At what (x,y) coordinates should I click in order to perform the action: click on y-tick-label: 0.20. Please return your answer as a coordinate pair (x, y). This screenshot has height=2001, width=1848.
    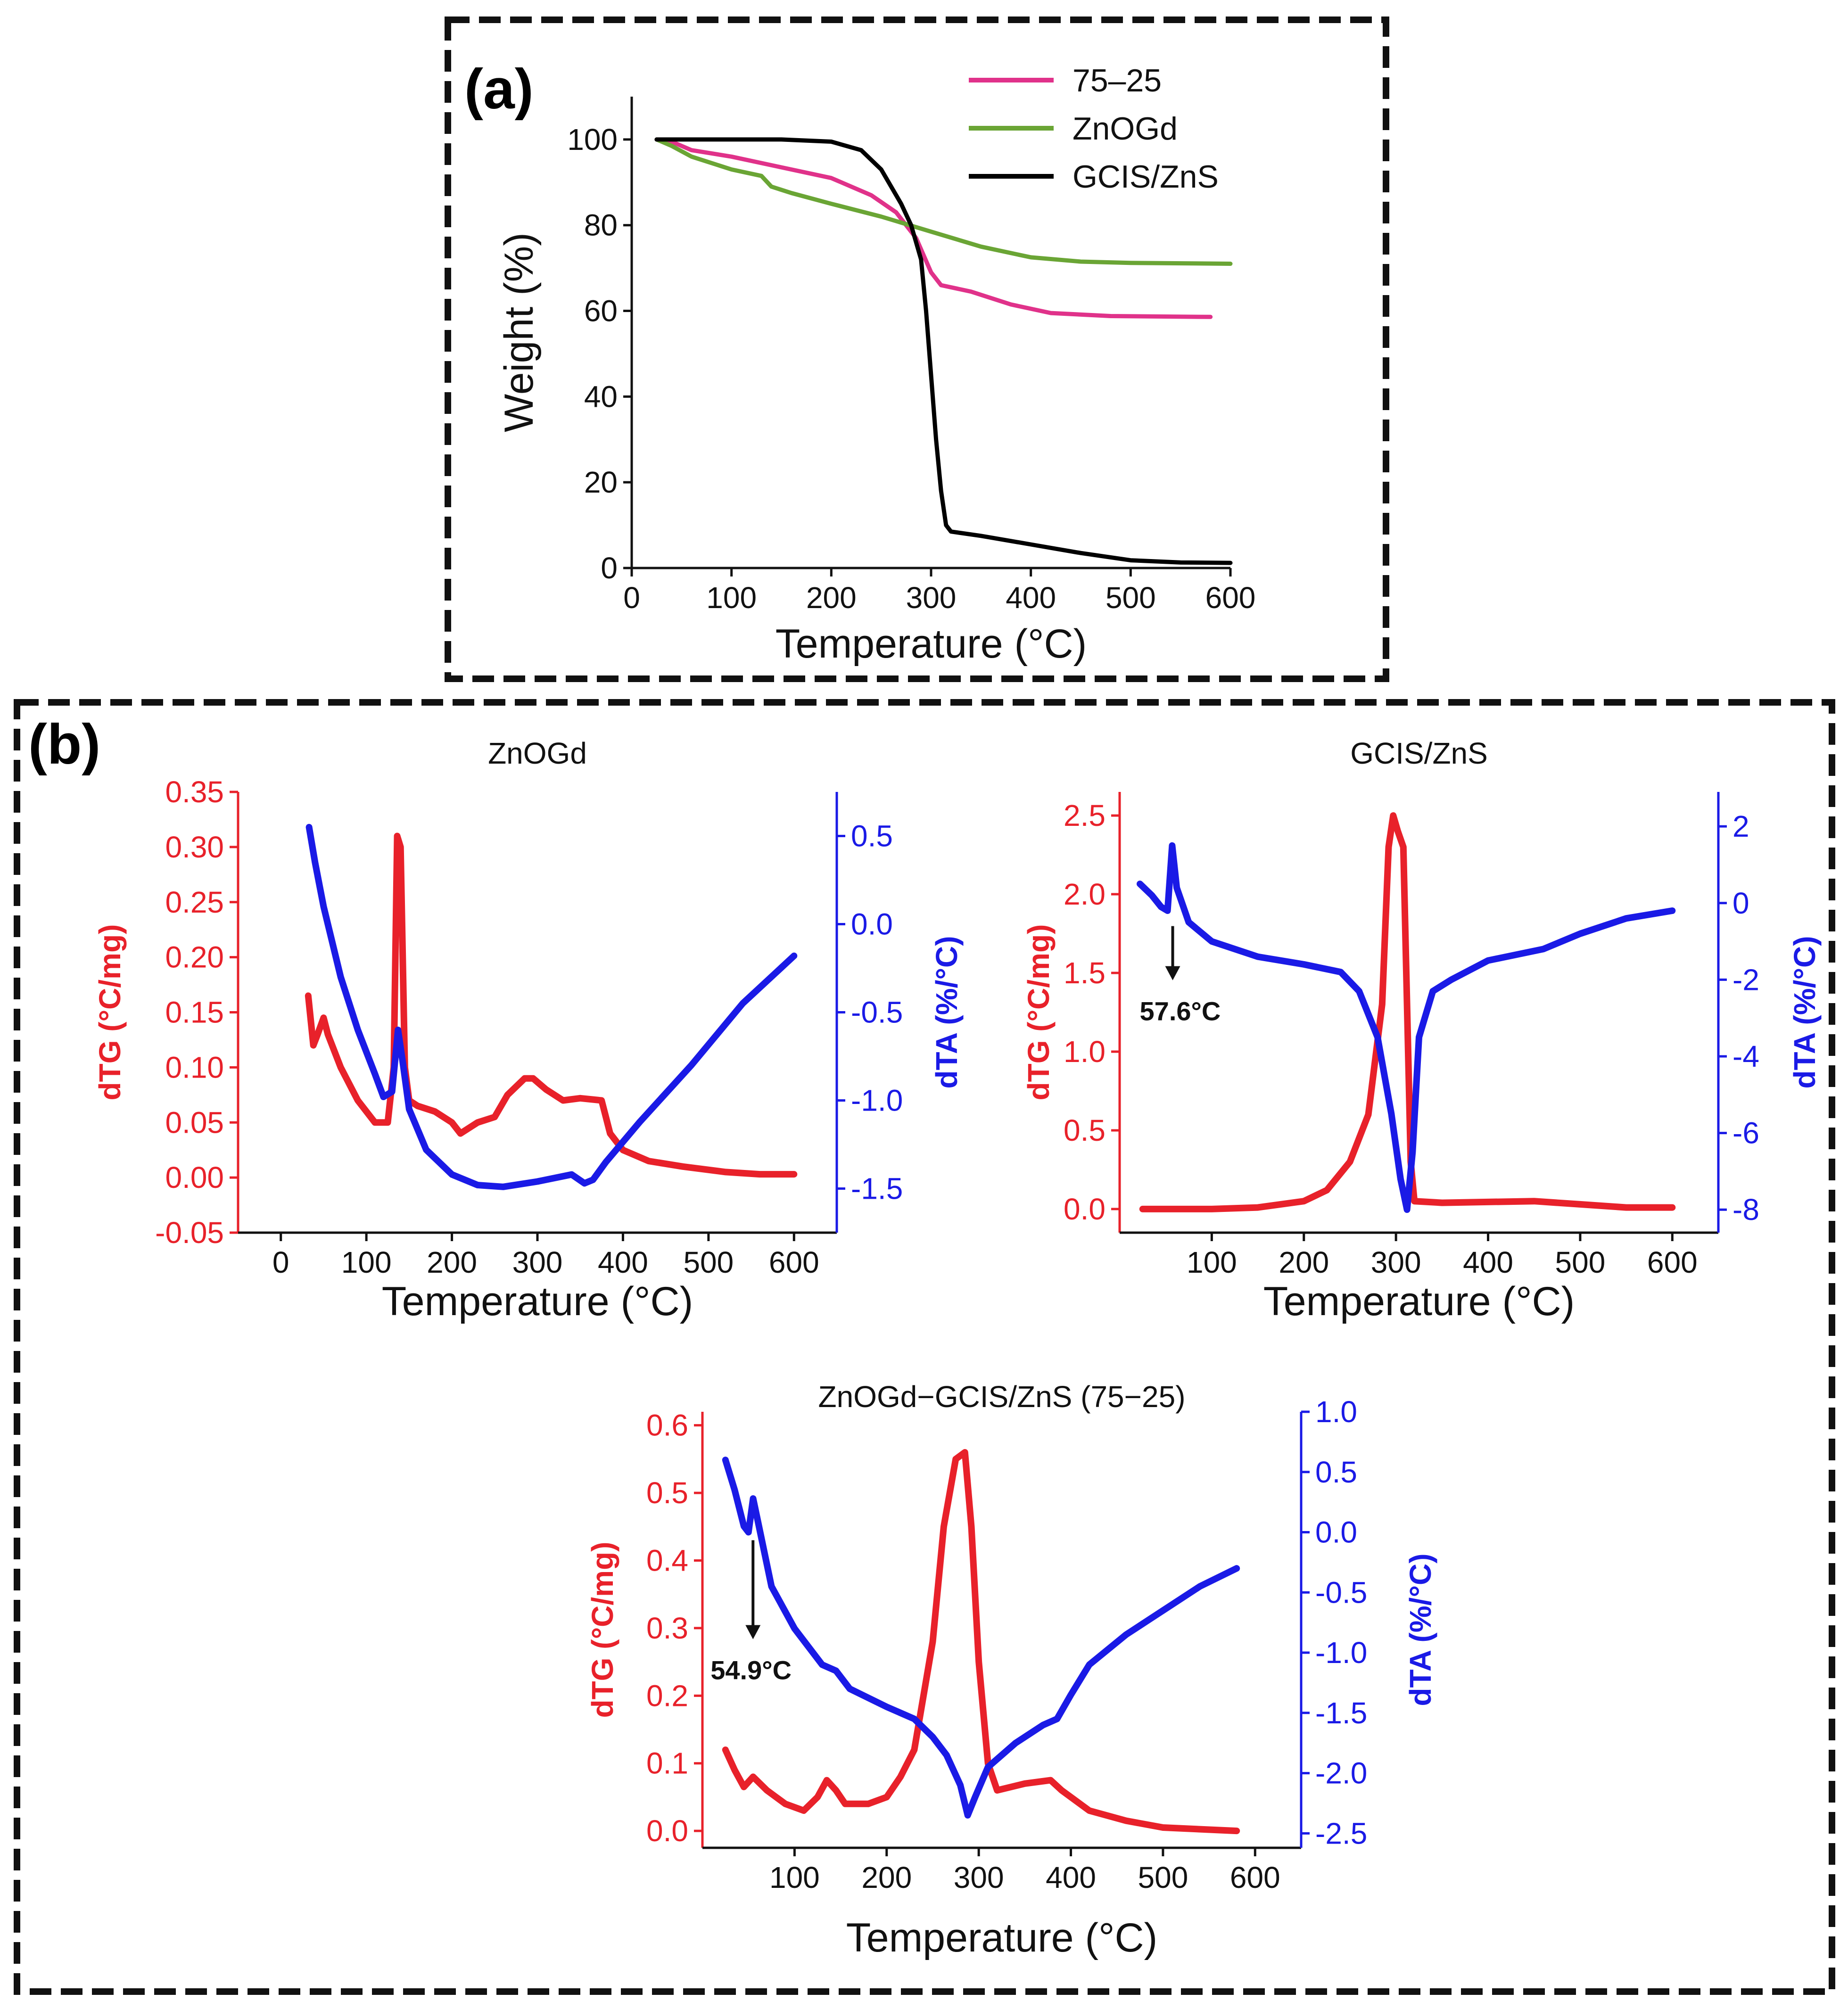
    Looking at the image, I should click on (194, 957).